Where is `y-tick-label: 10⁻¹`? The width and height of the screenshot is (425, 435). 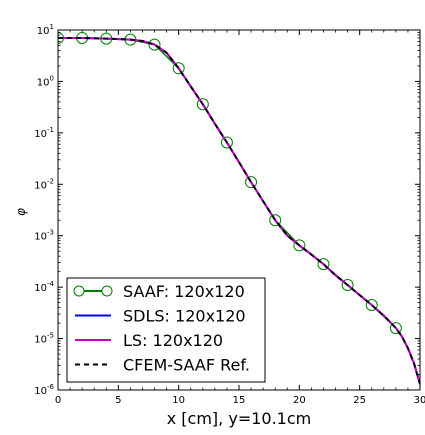 y-tick-label: 10⁻¹ is located at coordinates (44, 133).